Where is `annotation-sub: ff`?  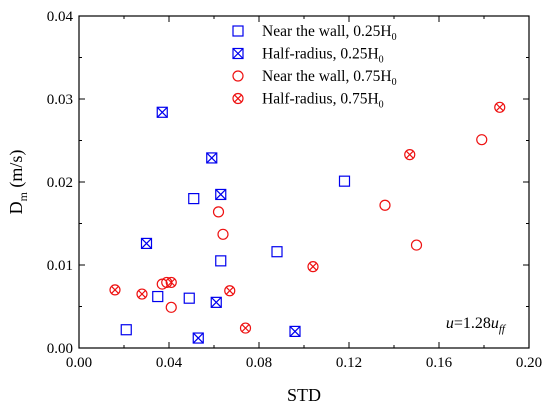 annotation-sub: ff is located at coordinates (503, 329).